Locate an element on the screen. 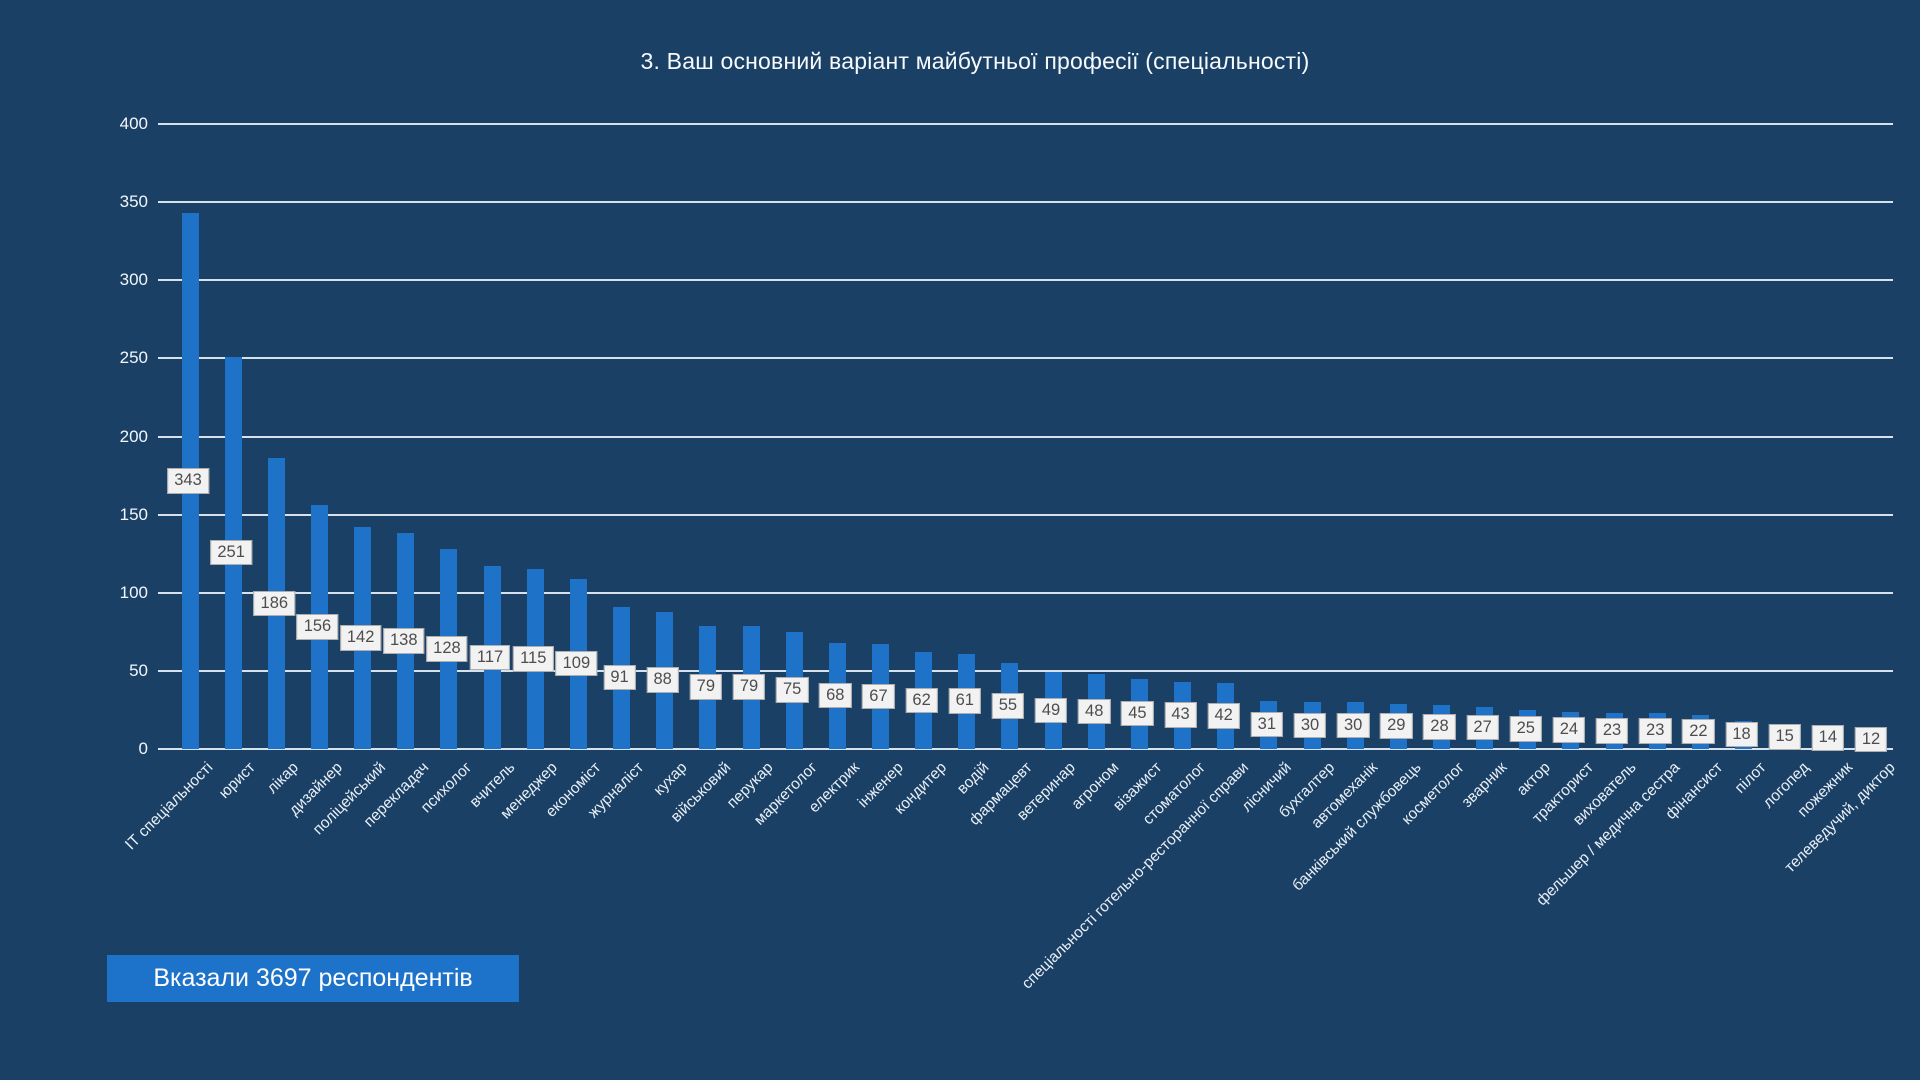 The height and width of the screenshot is (1080, 1920). bar-value-label: 49 is located at coordinates (1051, 710).